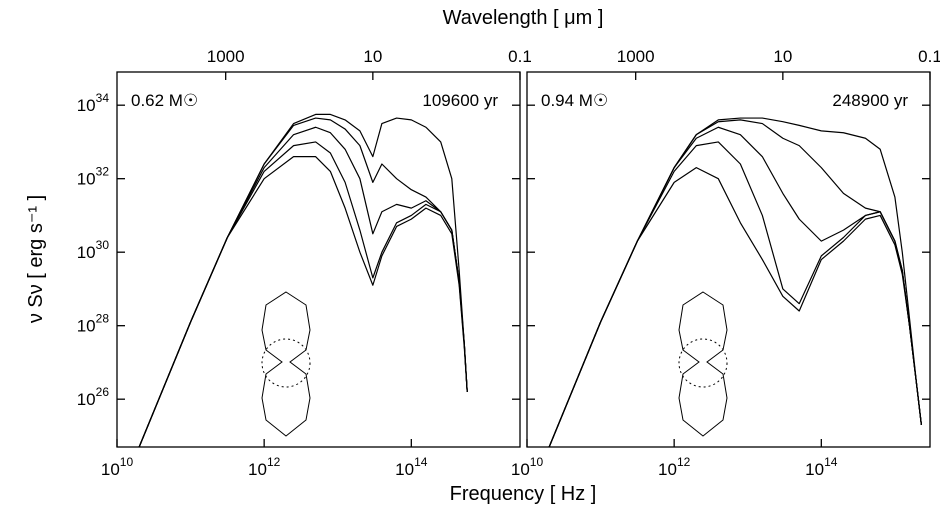 This screenshot has width=940, height=508. I want to click on y-axis-title: ν Sν [ erg s⁻¹ ], so click(36, 259).